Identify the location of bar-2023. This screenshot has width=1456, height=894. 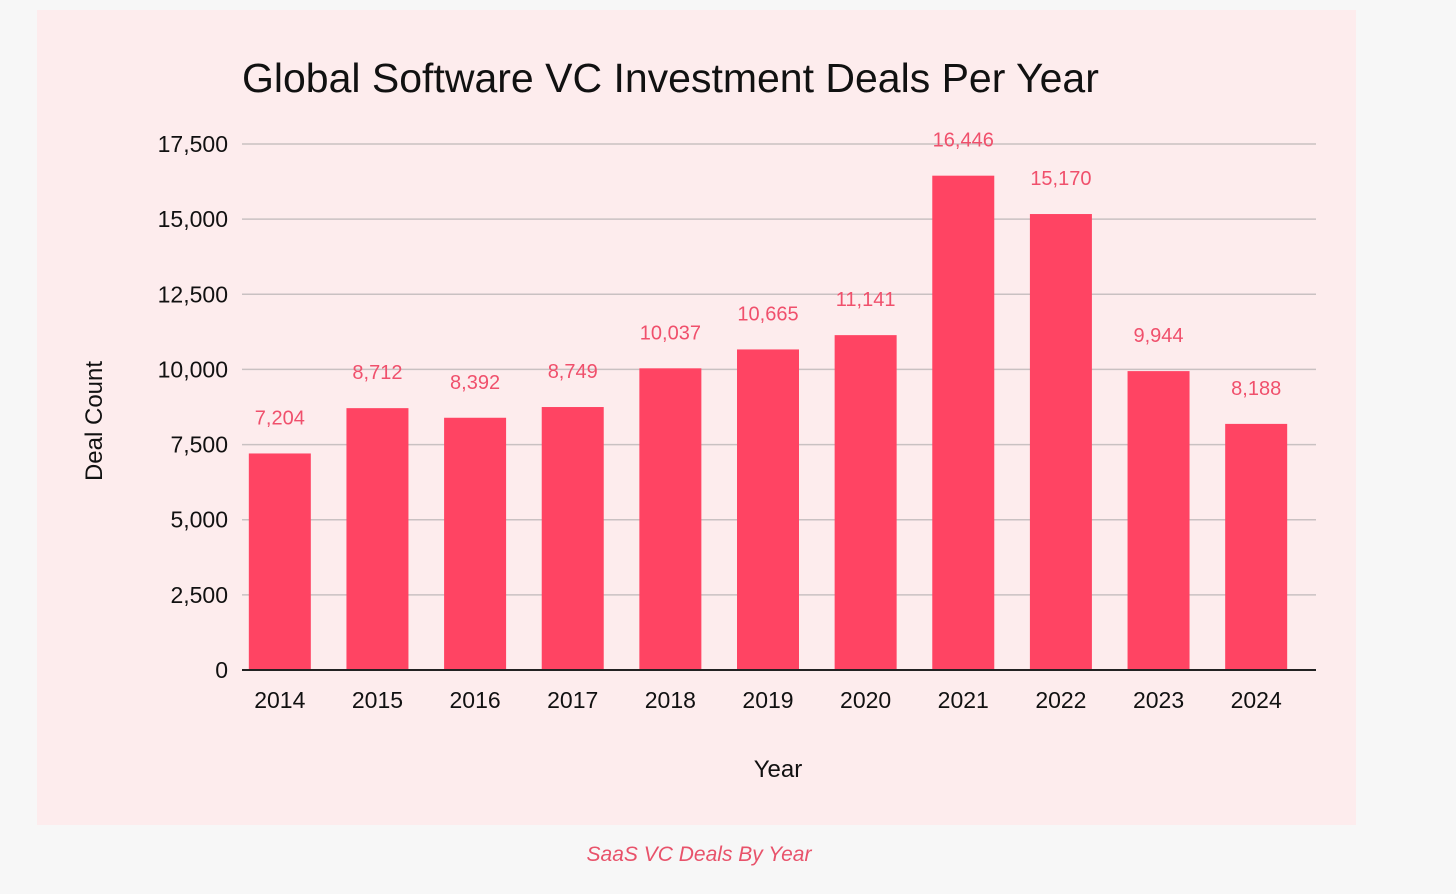
(1158, 520).